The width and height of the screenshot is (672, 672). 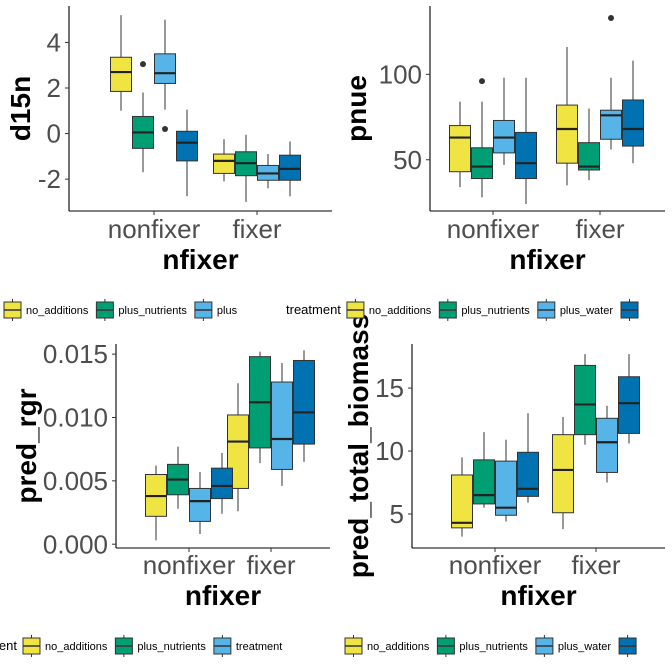 I want to click on legend-item-label: plus, so click(x=227, y=311).